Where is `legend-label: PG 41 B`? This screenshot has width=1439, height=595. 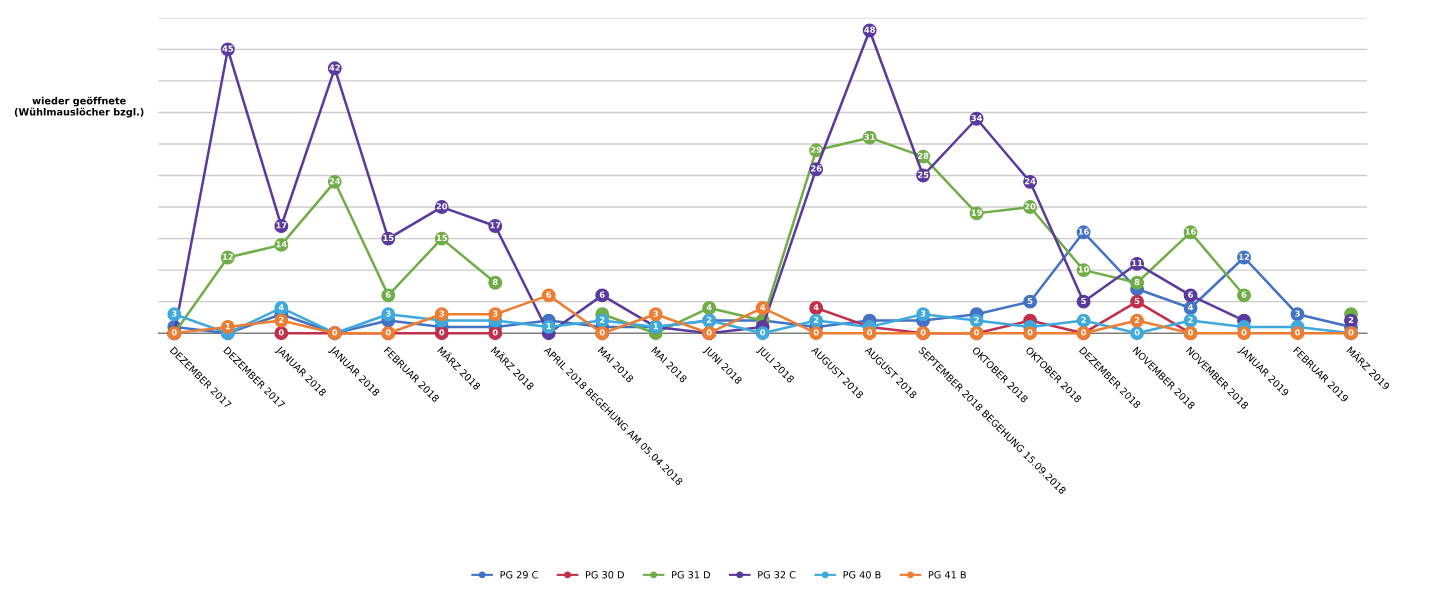 legend-label: PG 41 B is located at coordinates (947, 575).